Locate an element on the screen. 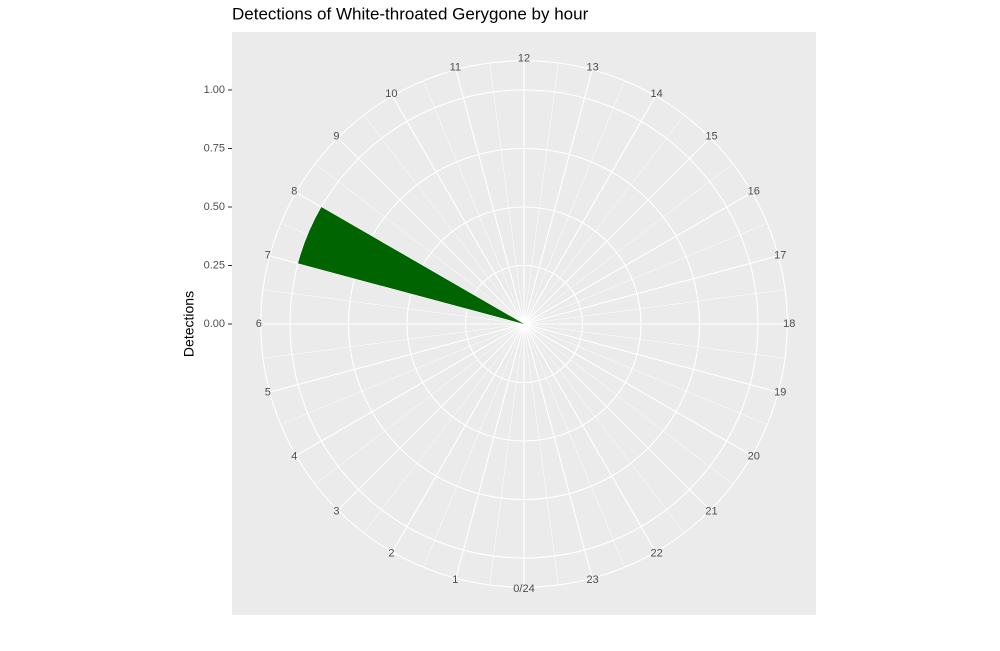 The image size is (1000, 651). x-tick-label: 20 is located at coordinates (754, 457).